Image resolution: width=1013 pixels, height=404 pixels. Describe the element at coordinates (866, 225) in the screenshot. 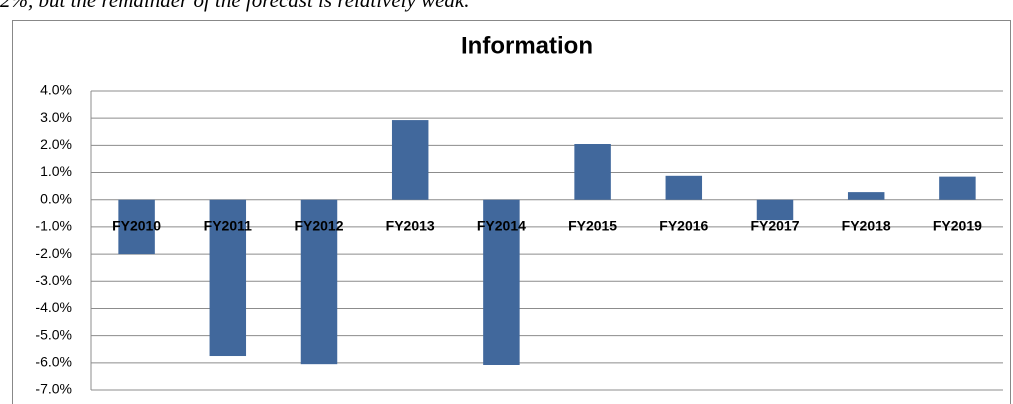

I see `x-tick-label: FY2018` at that location.